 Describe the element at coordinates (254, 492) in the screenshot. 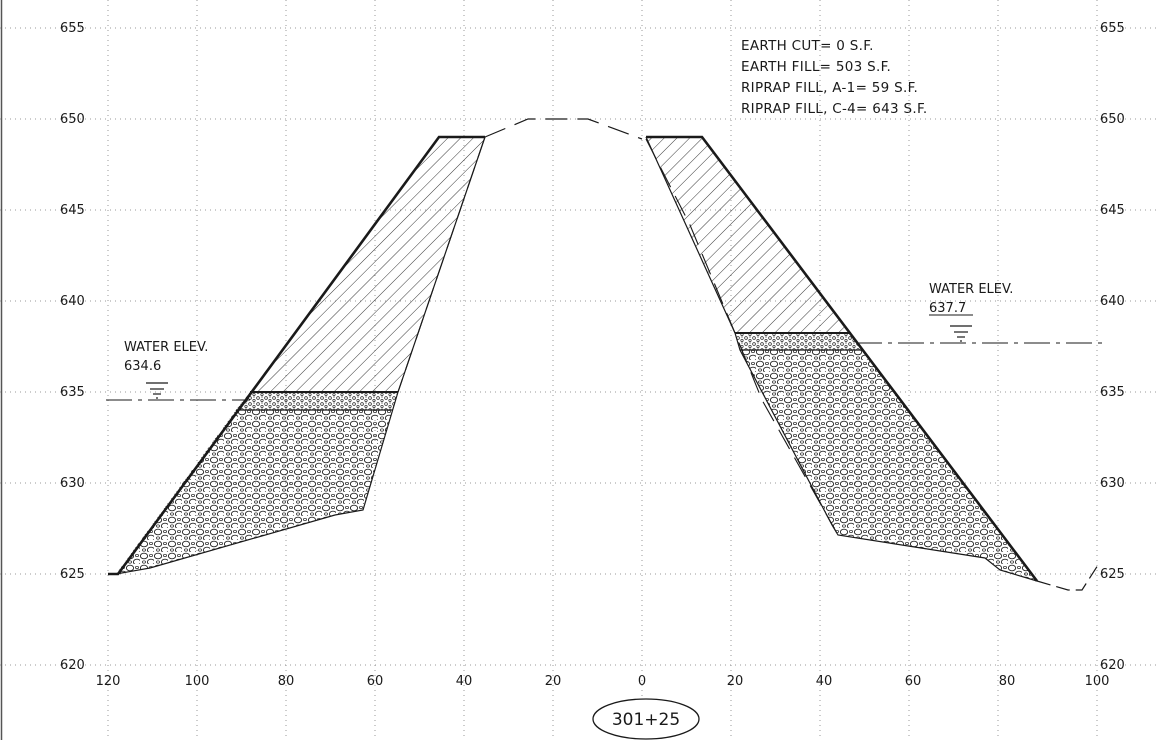

I see `left-riprap-c4` at that location.